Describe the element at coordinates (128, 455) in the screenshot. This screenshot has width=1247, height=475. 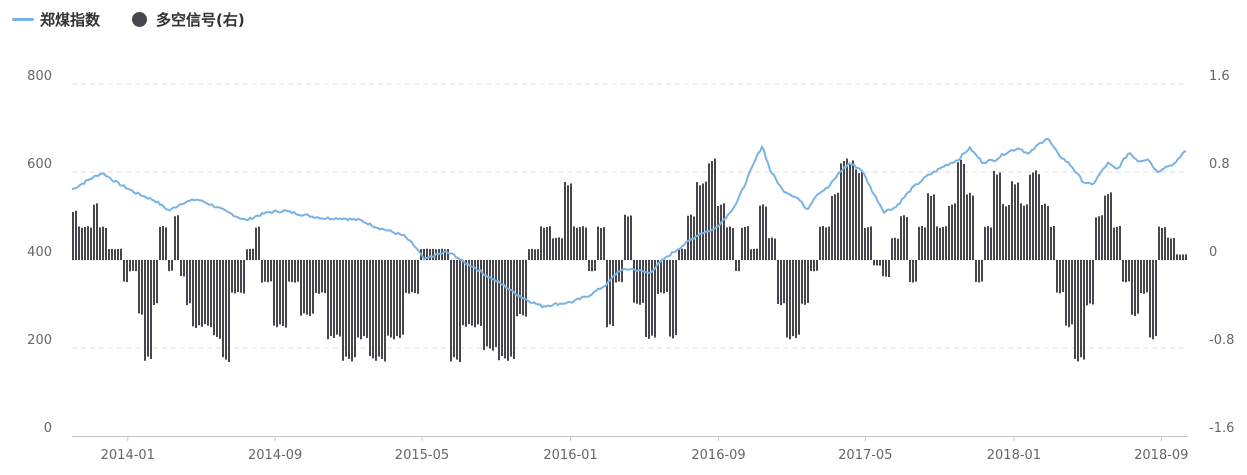
I see `x-tick-label: 2014-01` at that location.